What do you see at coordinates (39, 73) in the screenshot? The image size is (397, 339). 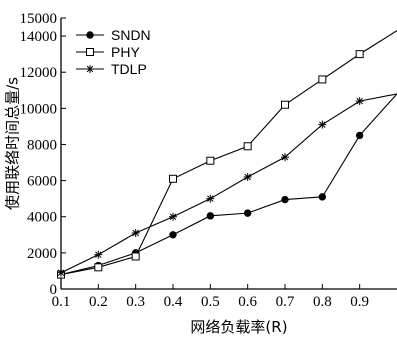 I see `y-tick-label: 12000` at bounding box center [39, 73].